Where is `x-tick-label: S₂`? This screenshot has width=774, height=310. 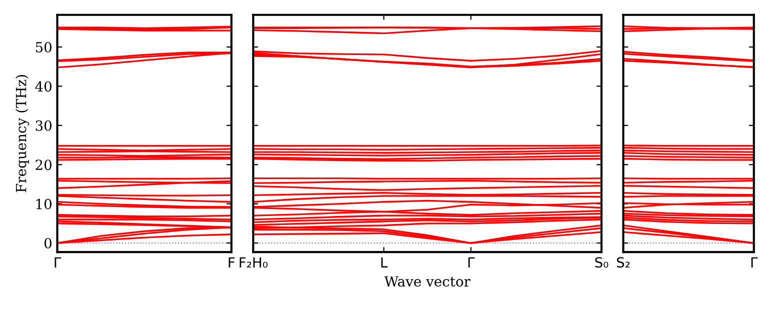
x-tick-label: S₂ is located at coordinates (623, 262).